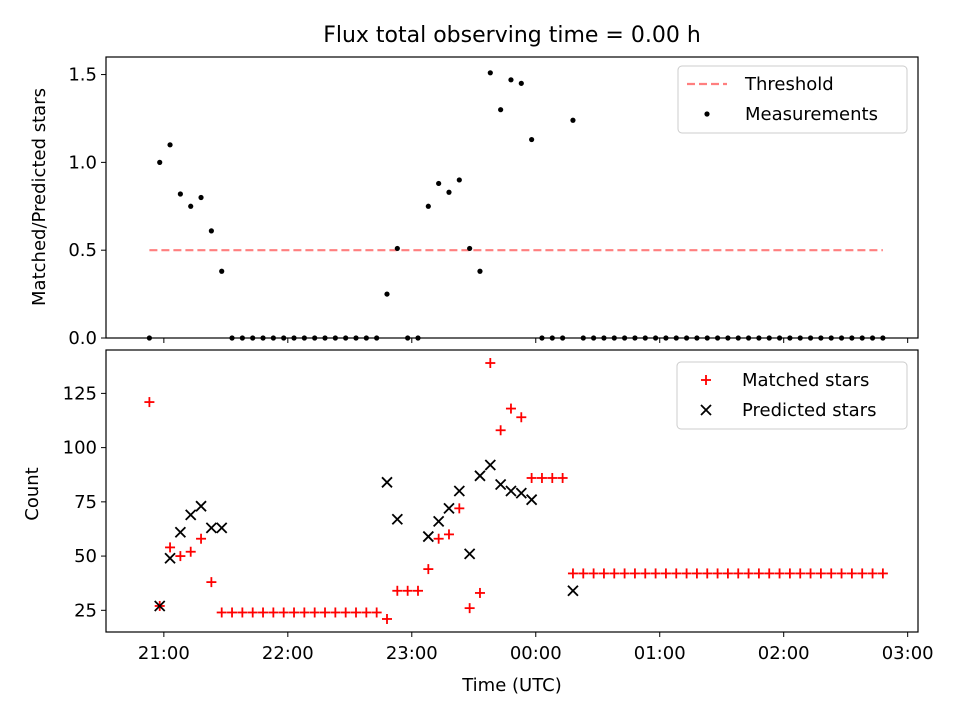 The image size is (960, 720). Describe the element at coordinates (82, 338) in the screenshot. I see `ratio-y-tick-label: 0.0` at that location.